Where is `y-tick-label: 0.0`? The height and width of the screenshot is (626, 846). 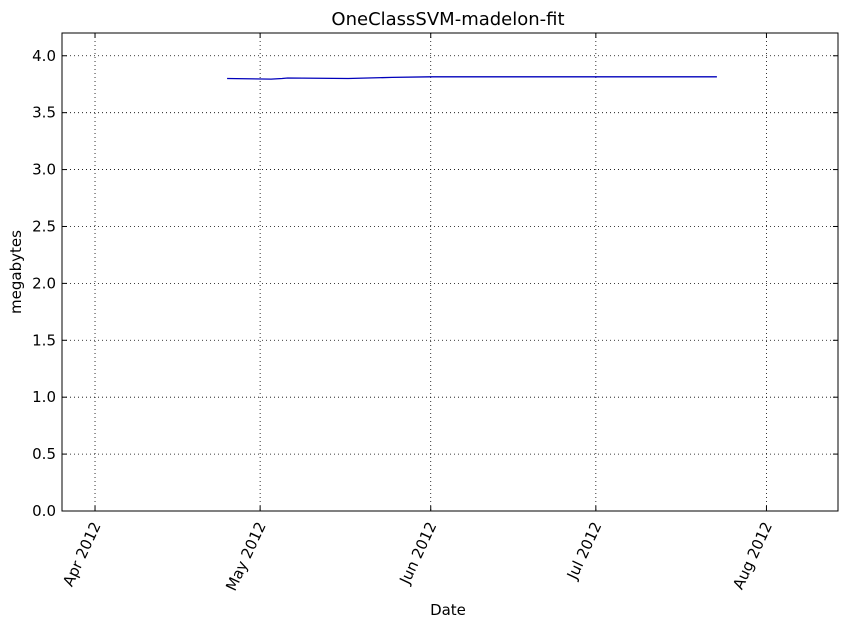 y-tick-label: 0.0 is located at coordinates (44, 511).